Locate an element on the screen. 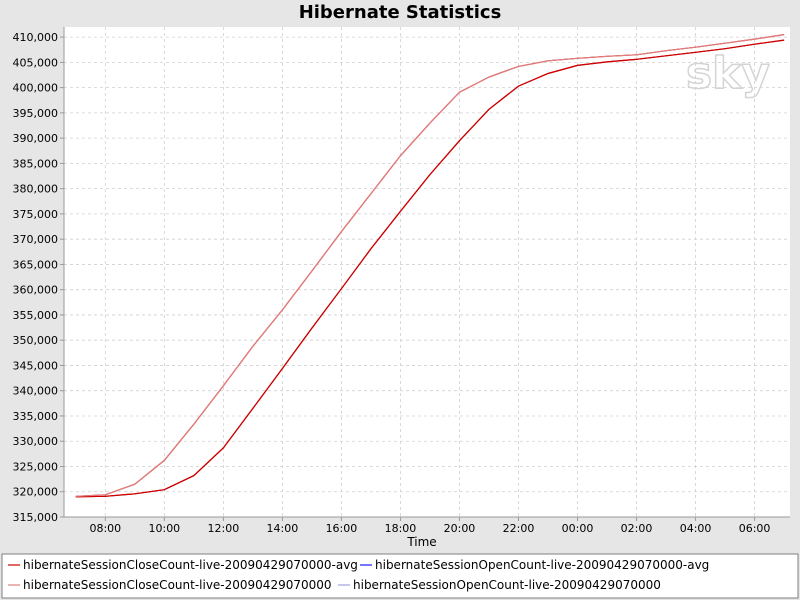  x-tick-label: 20:00 is located at coordinates (460, 528).